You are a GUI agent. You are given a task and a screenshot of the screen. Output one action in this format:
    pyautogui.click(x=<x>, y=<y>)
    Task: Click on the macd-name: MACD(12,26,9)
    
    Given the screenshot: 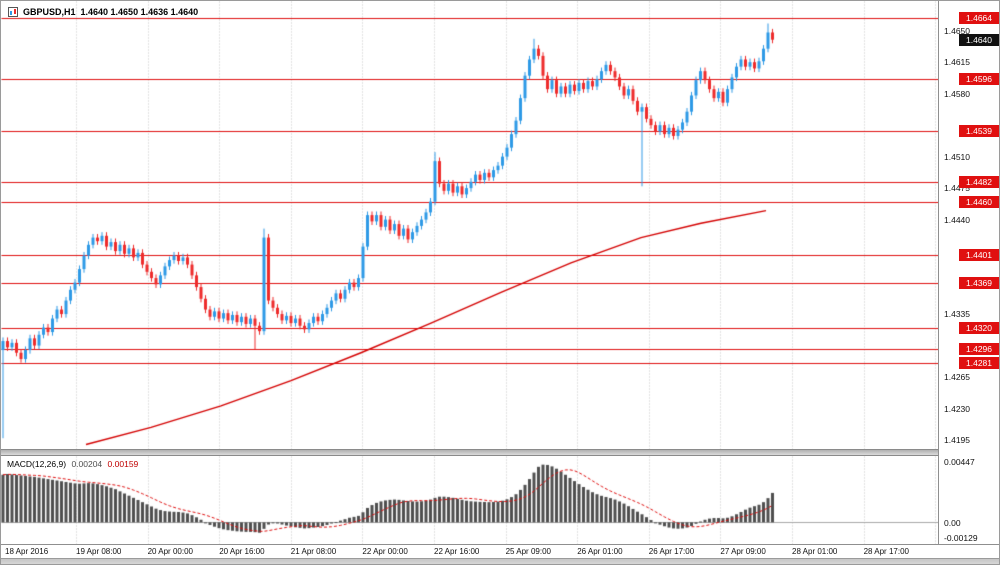 What is the action you would take?
    pyautogui.click(x=37, y=464)
    